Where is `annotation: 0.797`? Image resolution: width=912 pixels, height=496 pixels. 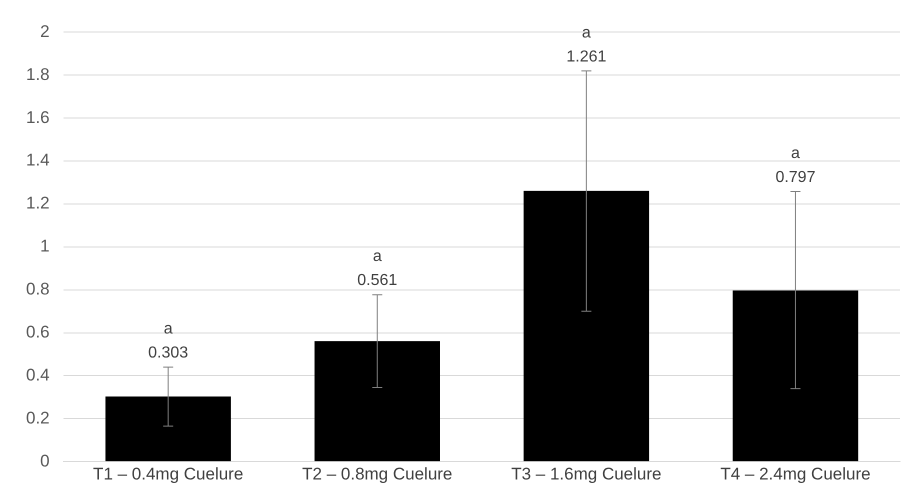
annotation: 0.797 is located at coordinates (795, 177).